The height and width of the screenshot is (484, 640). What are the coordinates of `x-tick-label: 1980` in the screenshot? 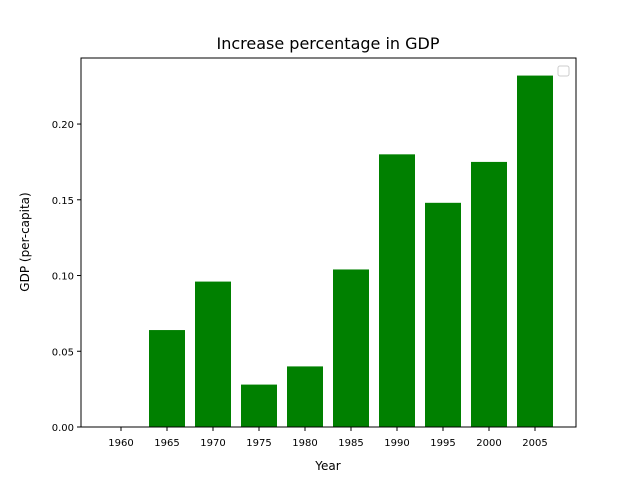 It's located at (304, 443).